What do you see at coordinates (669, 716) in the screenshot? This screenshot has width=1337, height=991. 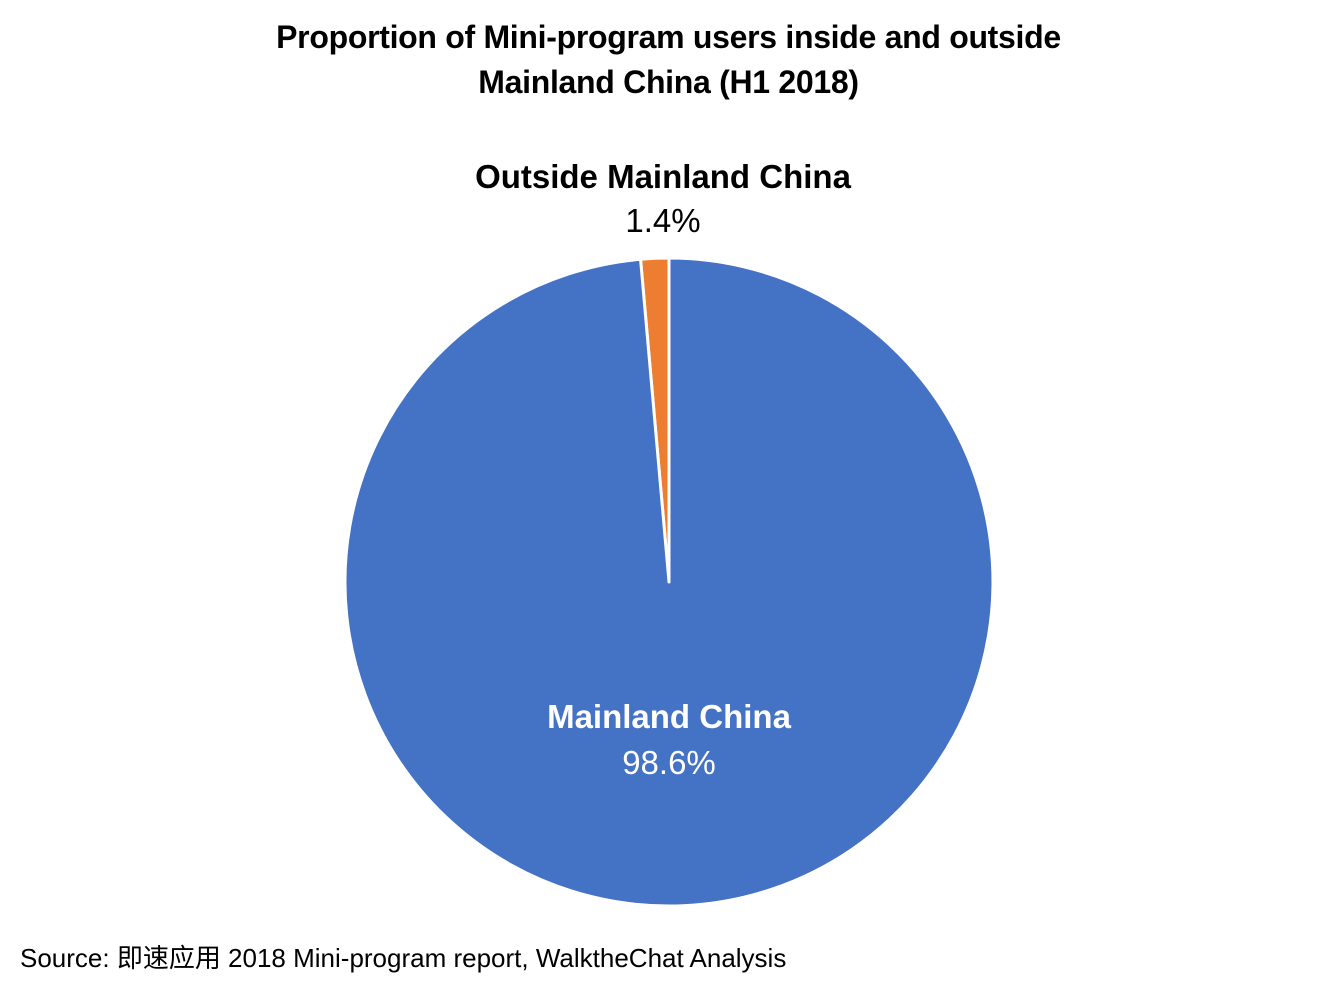 I see `slice-label-mainland-china: Mainland China` at bounding box center [669, 716].